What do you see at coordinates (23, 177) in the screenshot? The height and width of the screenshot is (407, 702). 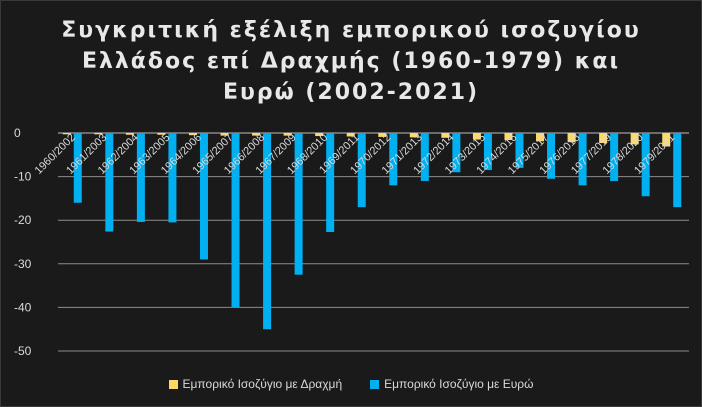 I see `y-tick-label: -10` at bounding box center [23, 177].